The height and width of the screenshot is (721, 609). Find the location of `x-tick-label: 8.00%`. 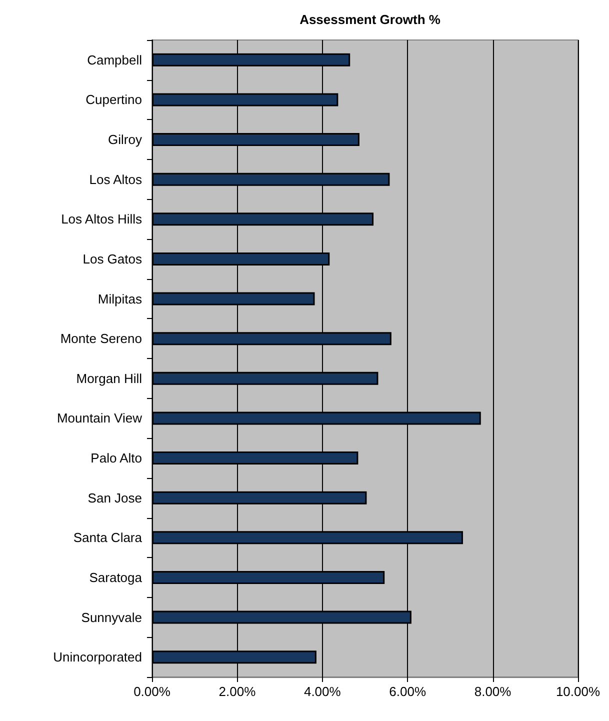

x-tick-label: 8.00% is located at coordinates (493, 691).